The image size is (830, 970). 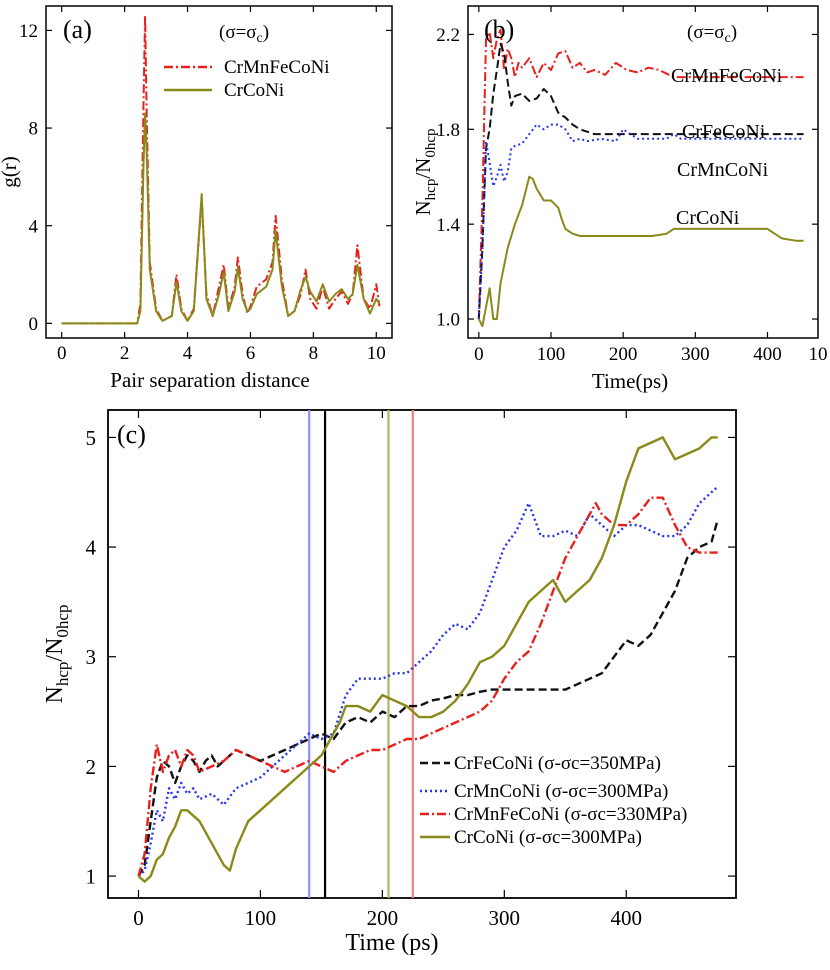 What do you see at coordinates (254, 90) in the screenshot?
I see `legend-label: CrCoNi` at bounding box center [254, 90].